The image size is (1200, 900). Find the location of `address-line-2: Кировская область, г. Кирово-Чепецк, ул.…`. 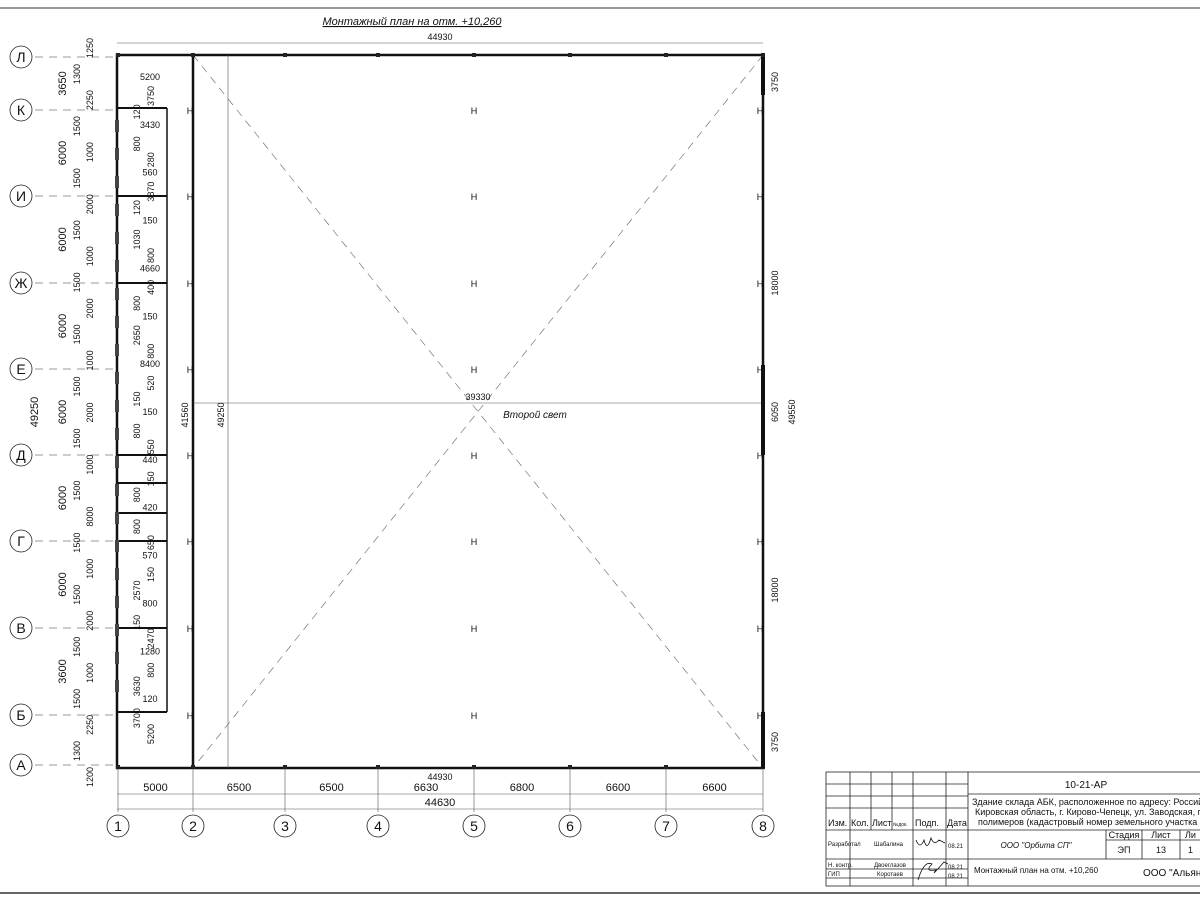

address-line-2: Кировская область, г. Кирово-Чепецк, ул.… is located at coordinates (1087, 812).